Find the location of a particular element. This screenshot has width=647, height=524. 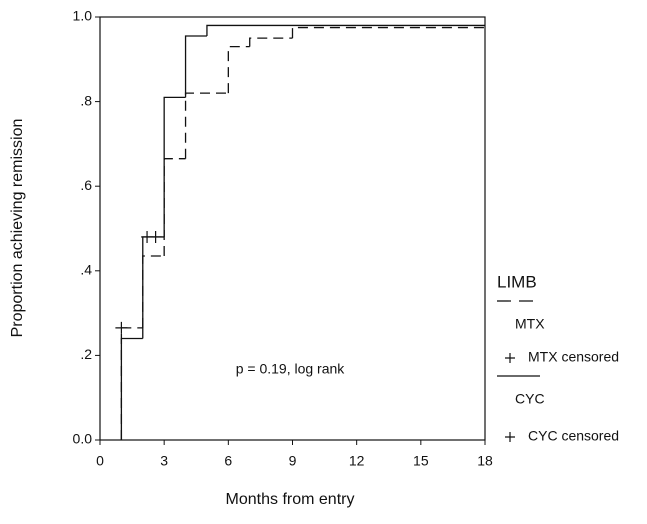

x-tick-label: 18 is located at coordinates (485, 461).